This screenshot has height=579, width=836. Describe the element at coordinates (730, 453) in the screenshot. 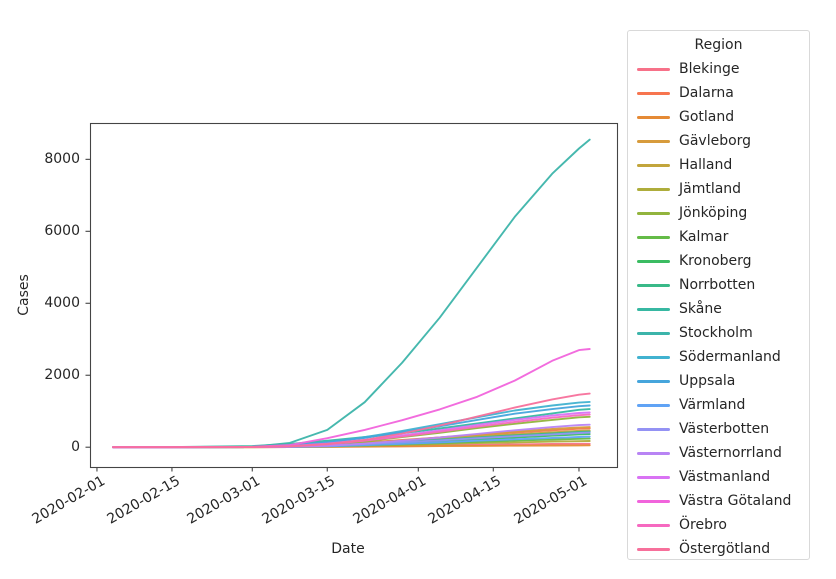

I see `legend-item-label: Västernorrland` at that location.